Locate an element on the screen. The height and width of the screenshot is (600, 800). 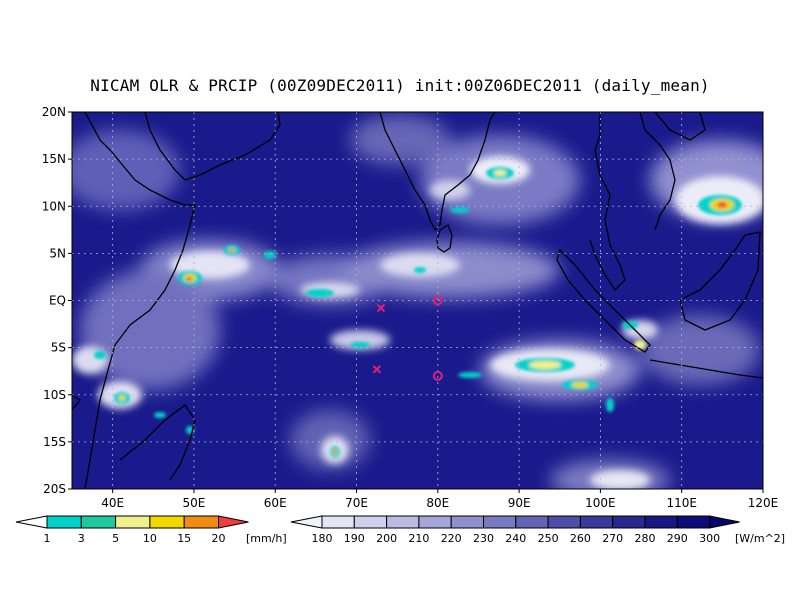
lon-tick-label: 50E is located at coordinates (194, 503).